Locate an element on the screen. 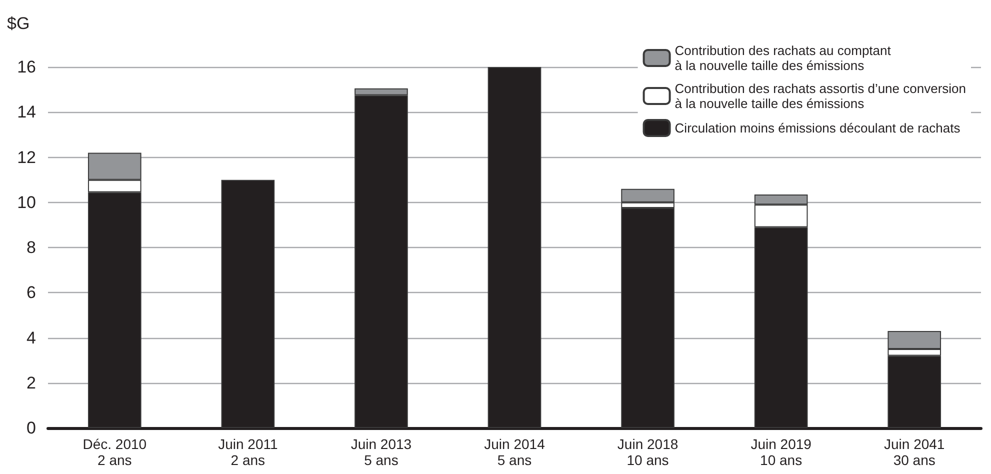  y-tick-label: 14 is located at coordinates (26, 112).